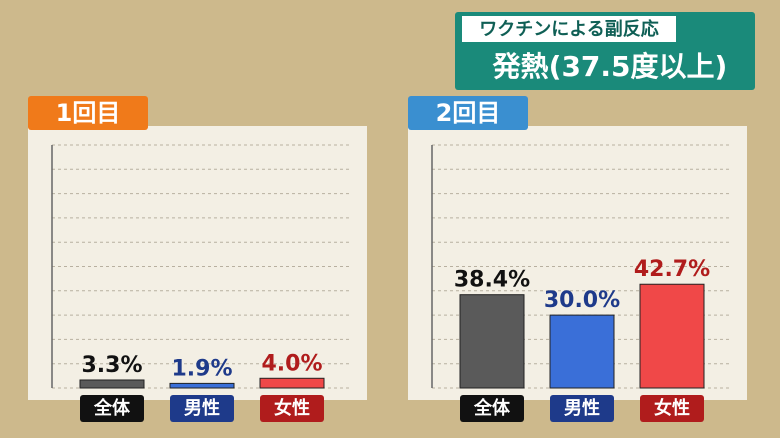 The width and height of the screenshot is (780, 438). Describe the element at coordinates (291, 363) in the screenshot. I see `value-label: 4.0%` at that location.